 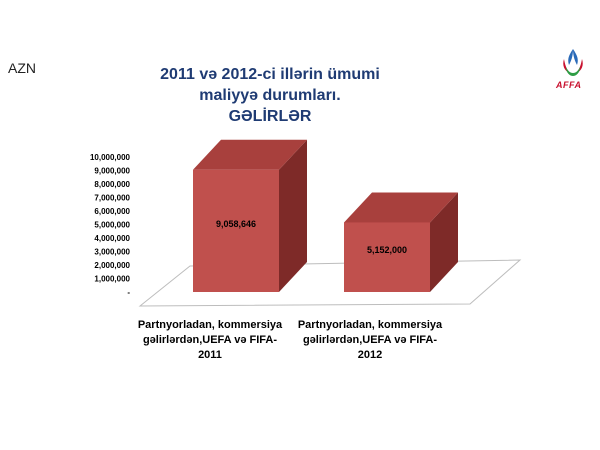 I want to click on chart-floor, so click(x=330, y=283).